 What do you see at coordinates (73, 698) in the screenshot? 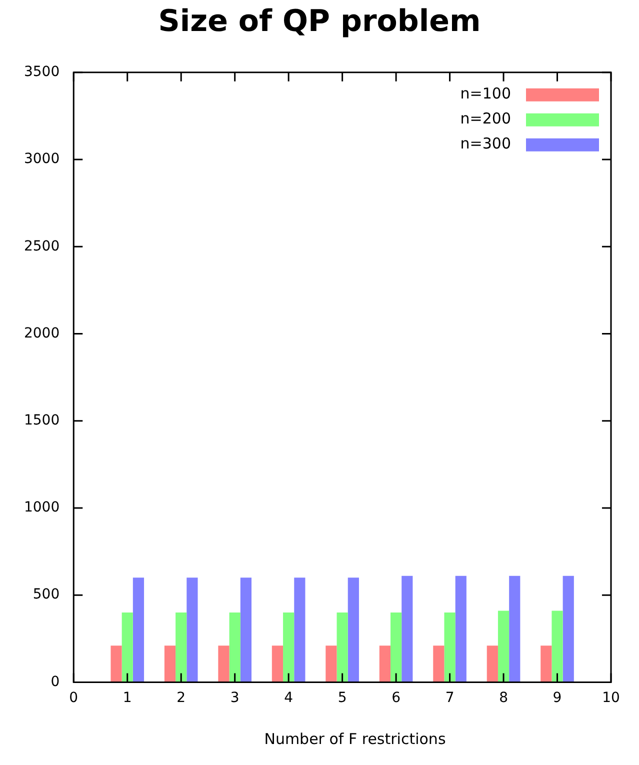
I see `x-tick-label: 0` at bounding box center [73, 698].